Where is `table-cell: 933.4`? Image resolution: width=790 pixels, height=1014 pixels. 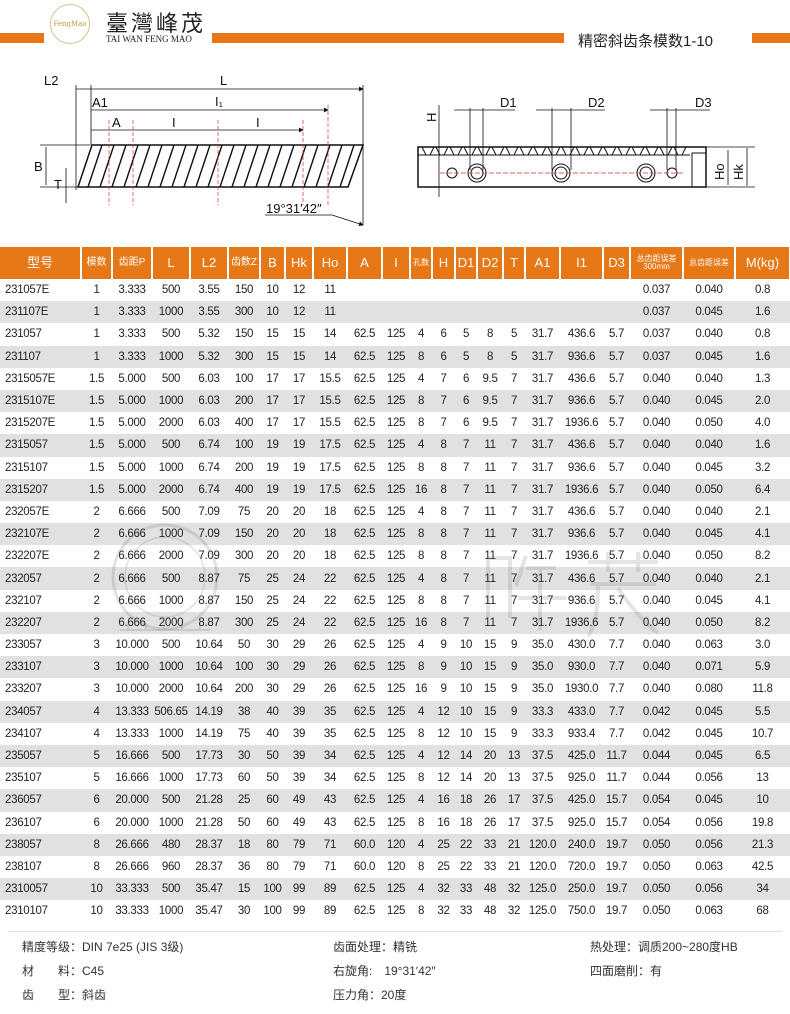 table-cell: 933.4 is located at coordinates (581, 733).